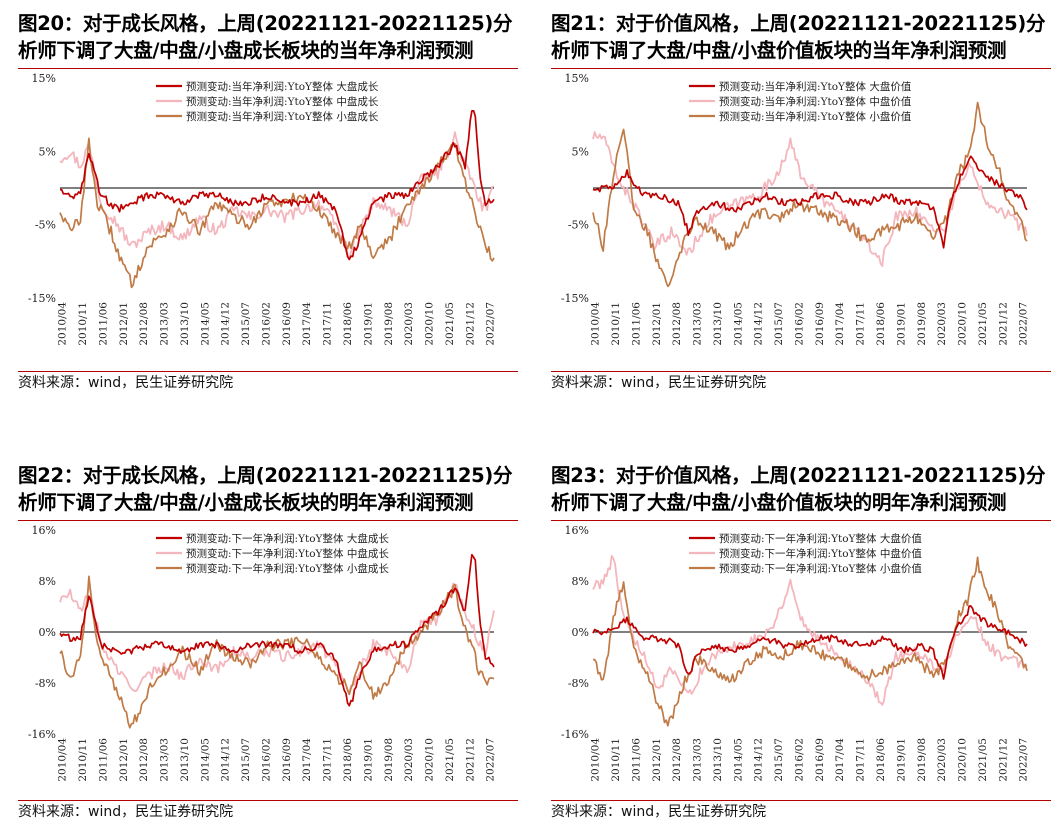 This screenshot has height=826, width=1051. I want to click on legend-label-large: 预测变动:当年净利润:YtoY整体 大盘成长, so click(282, 86).